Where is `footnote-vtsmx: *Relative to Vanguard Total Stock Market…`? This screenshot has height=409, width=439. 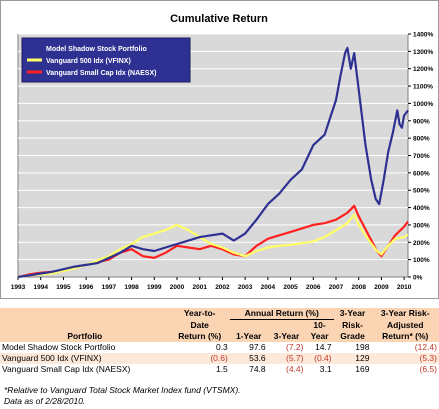
footnote-vtsmx: *Relative to Vanguard Total Stock Market… is located at coordinates (122, 390).